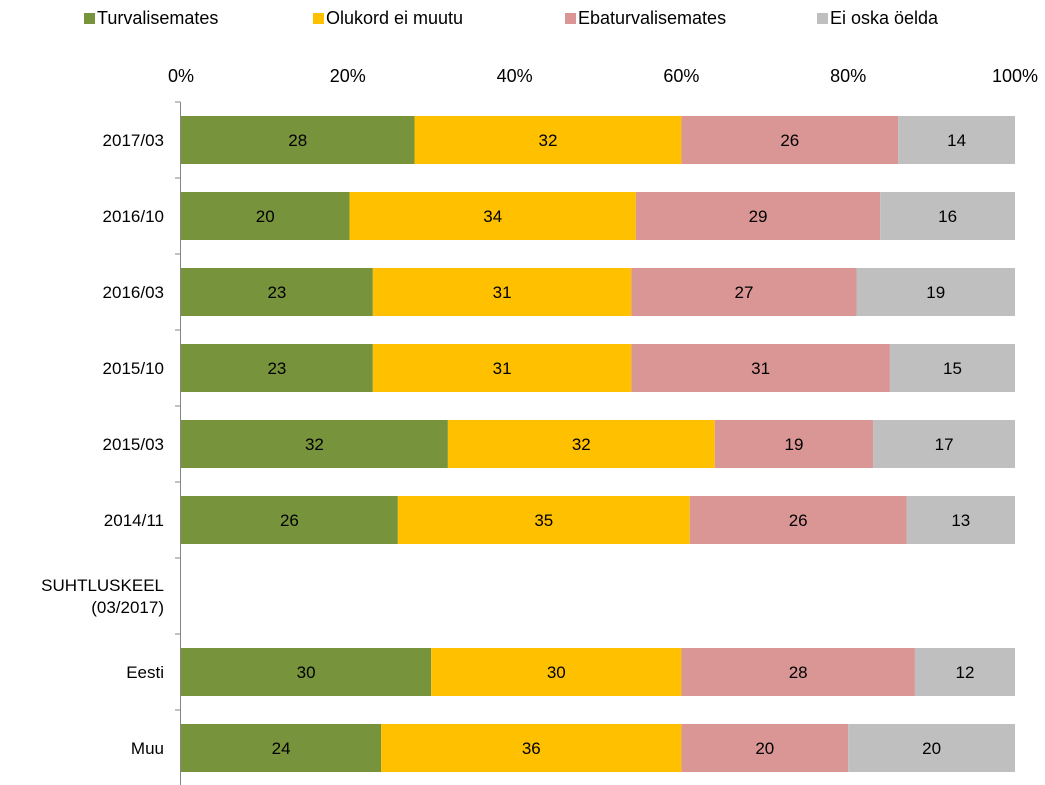 The width and height of the screenshot is (1045, 785). What do you see at coordinates (133, 292) in the screenshot?
I see `category-label: 2016/03` at bounding box center [133, 292].